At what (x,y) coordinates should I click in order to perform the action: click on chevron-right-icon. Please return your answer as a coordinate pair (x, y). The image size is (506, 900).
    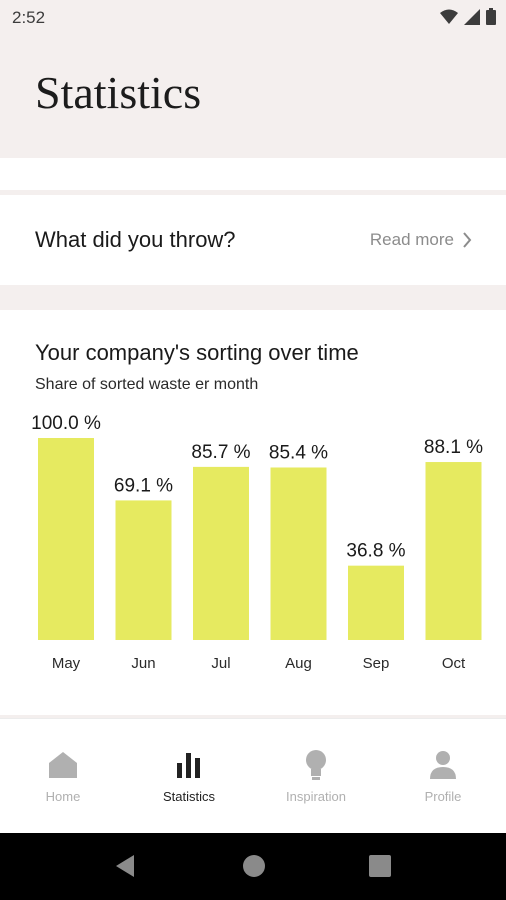
    Looking at the image, I should click on (467, 240).